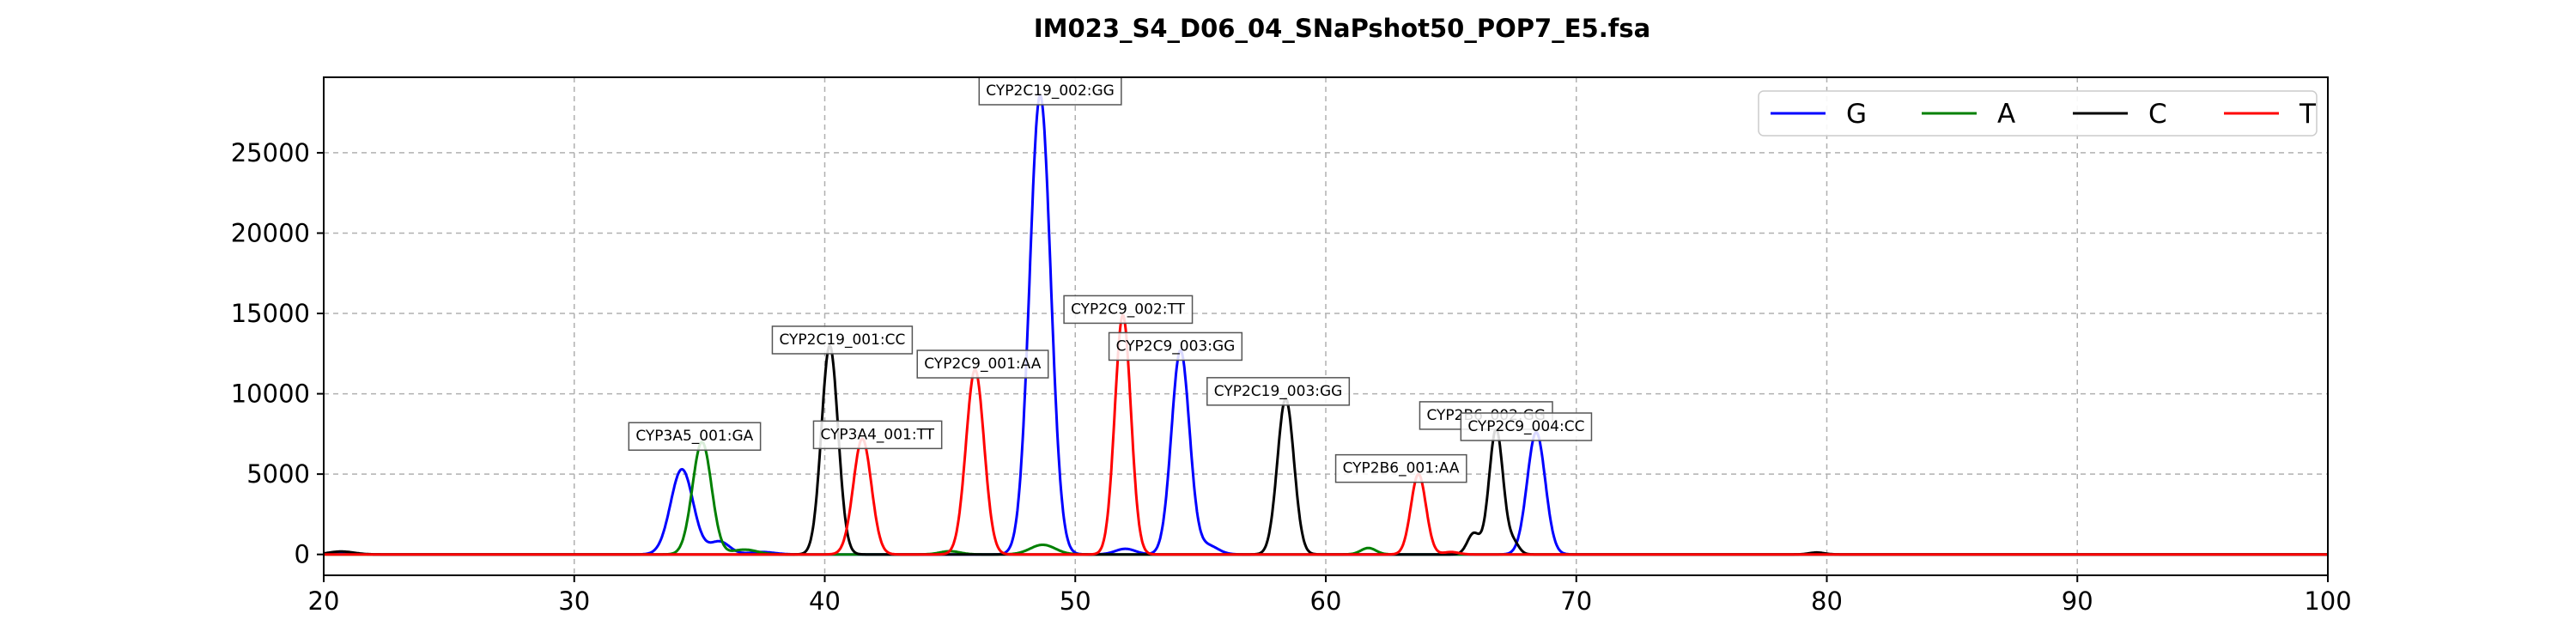  I want to click on peak-annotation: CYP2C19_002:GG, so click(1050, 91).